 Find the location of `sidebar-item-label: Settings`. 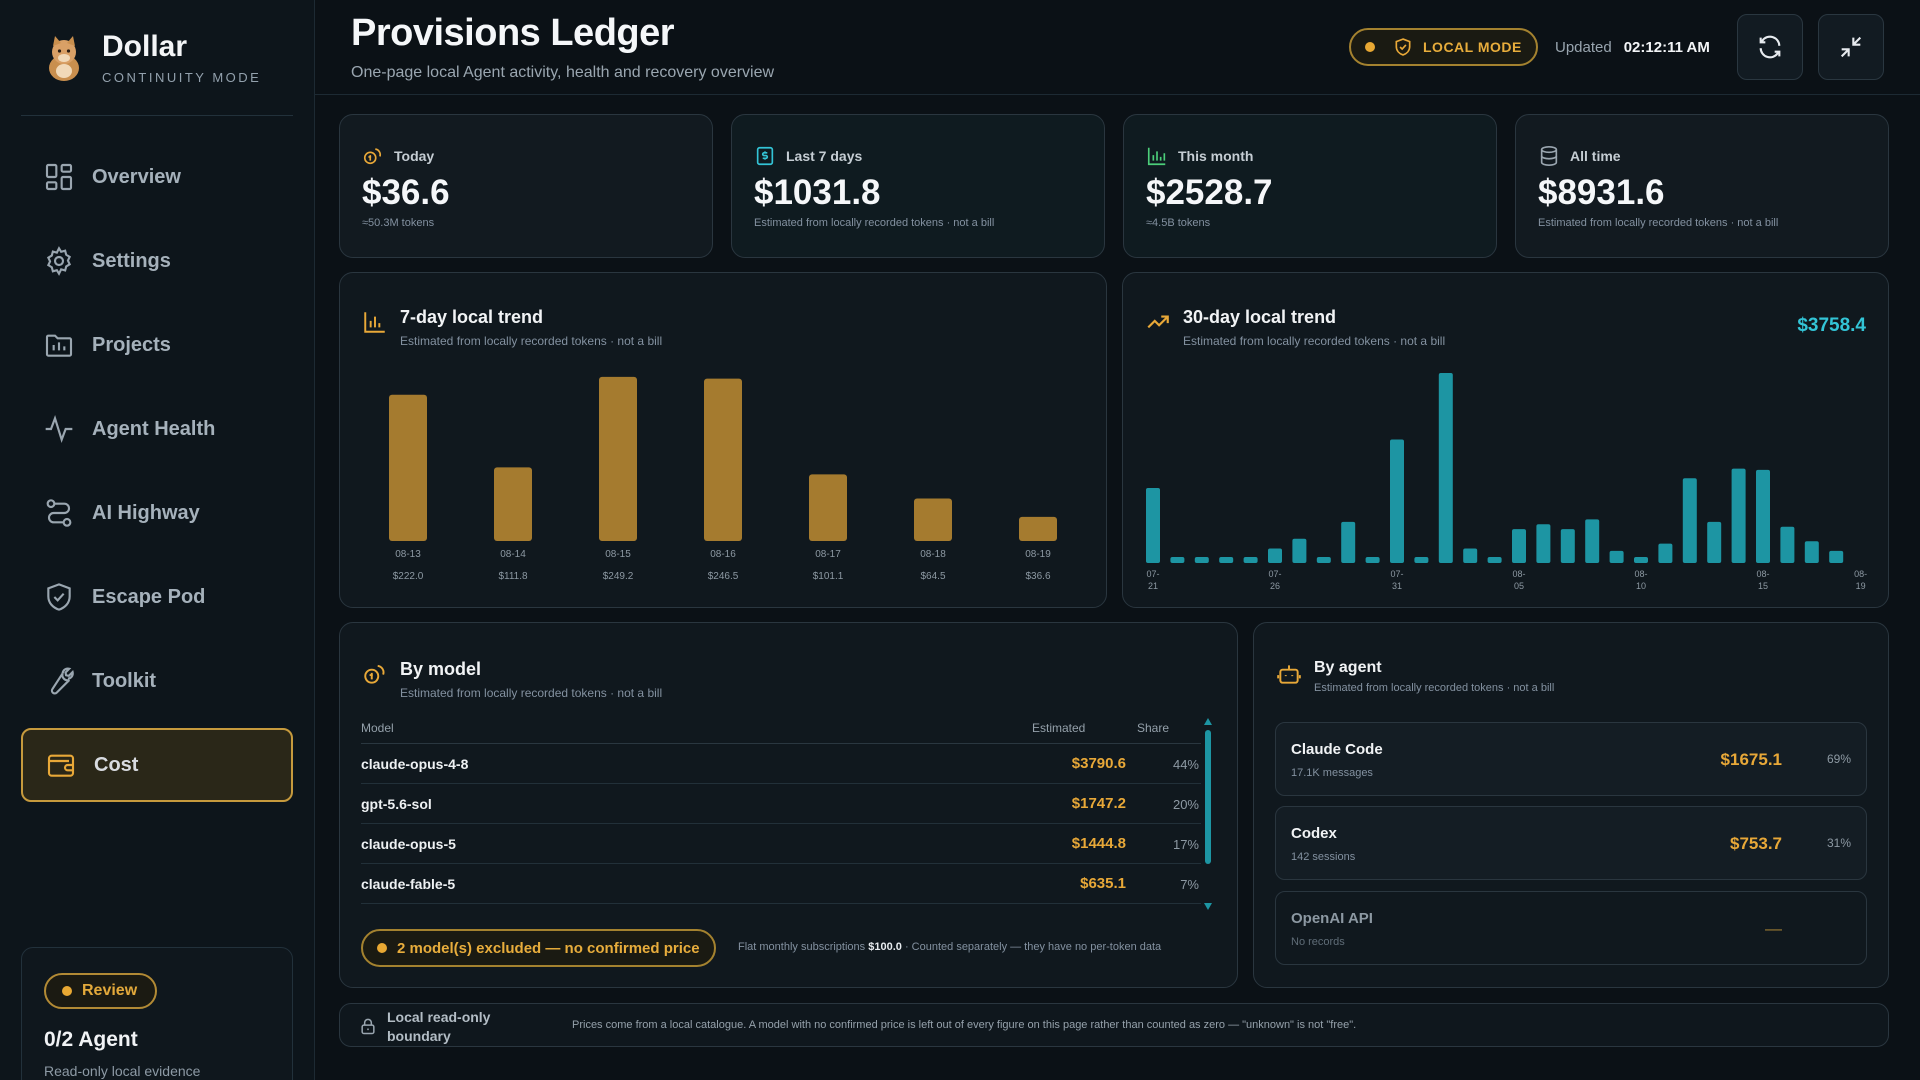

sidebar-item-label: Settings is located at coordinates (131, 260).